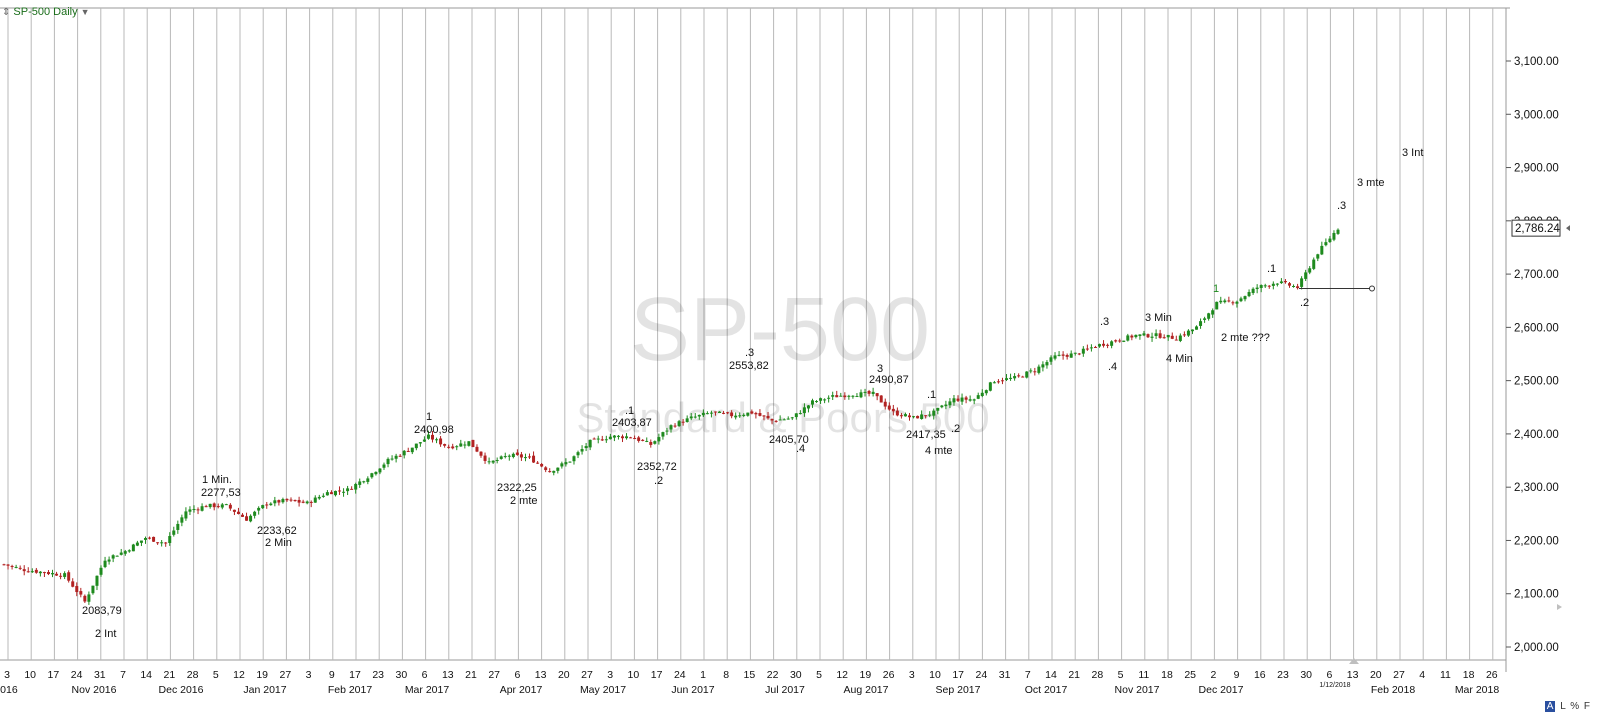 This screenshot has width=1600, height=714. I want to click on symbol-selector: ⇕ SP-500 Daily ▼, so click(46, 12).